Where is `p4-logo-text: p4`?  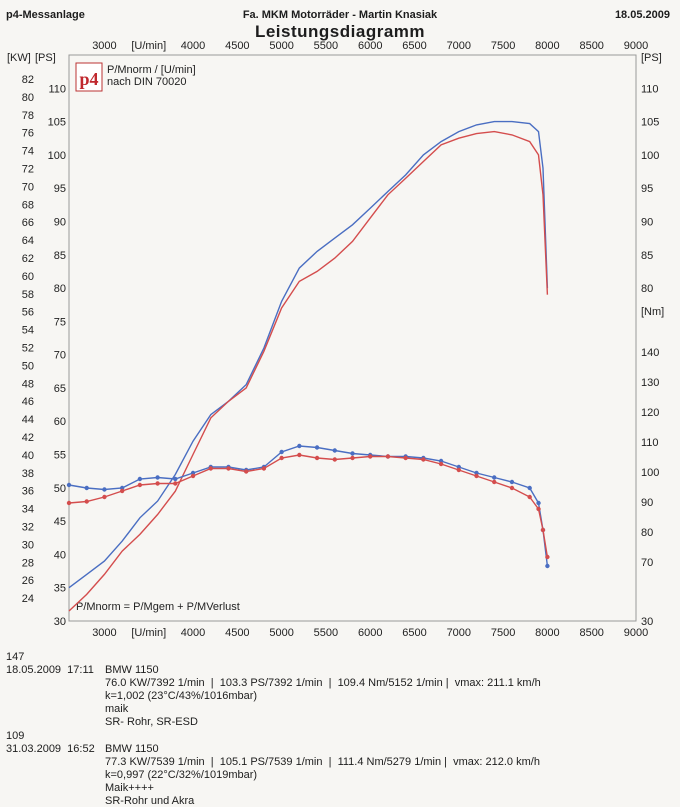 p4-logo-text: p4 is located at coordinates (88, 79).